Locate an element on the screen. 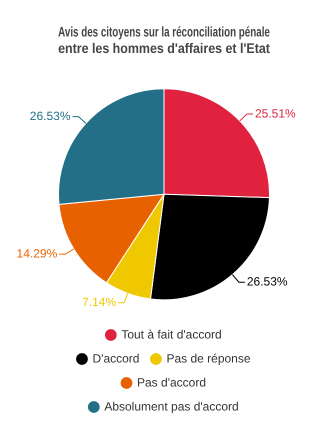  legend-label: Pas de réponse is located at coordinates (208, 358).